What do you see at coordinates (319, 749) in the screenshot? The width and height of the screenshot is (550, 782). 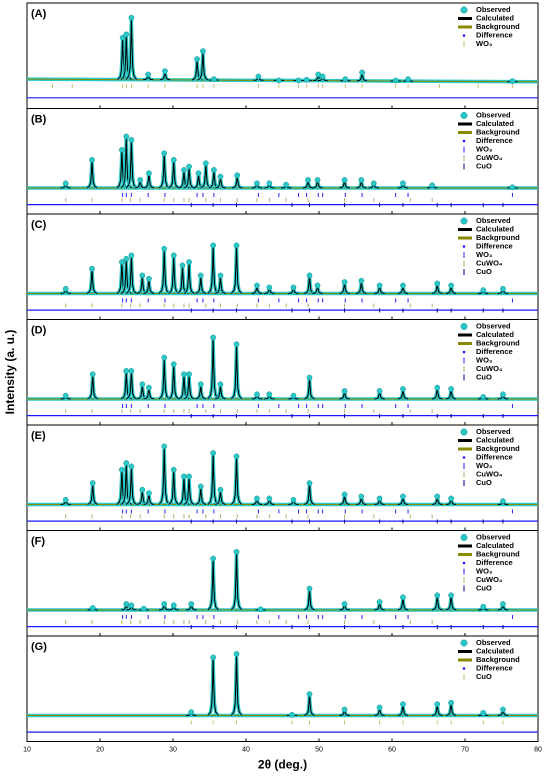 I see `x-tick-label: 50` at bounding box center [319, 749].